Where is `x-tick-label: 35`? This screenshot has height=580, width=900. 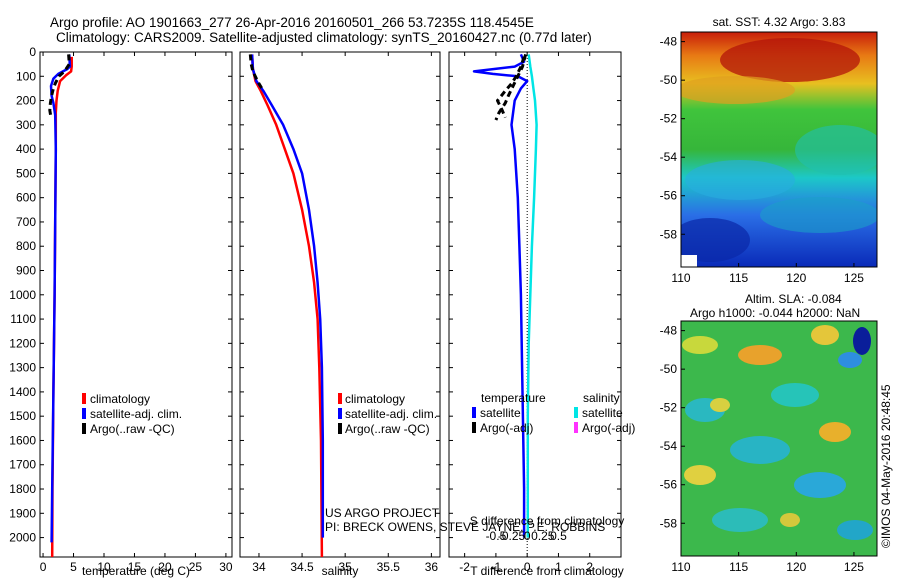 x-tick-label: 35 is located at coordinates (345, 567).